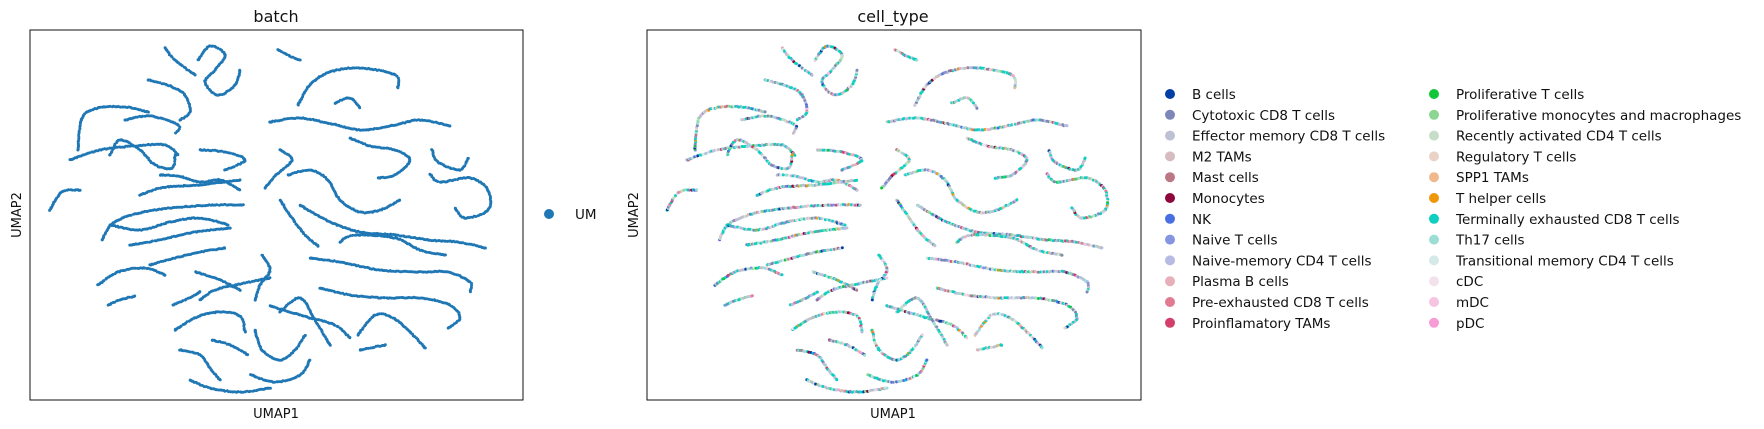 This screenshot has height=429, width=1764. Describe the element at coordinates (17, 215) in the screenshot. I see `y-axis-label-batch: UMAP2` at that location.